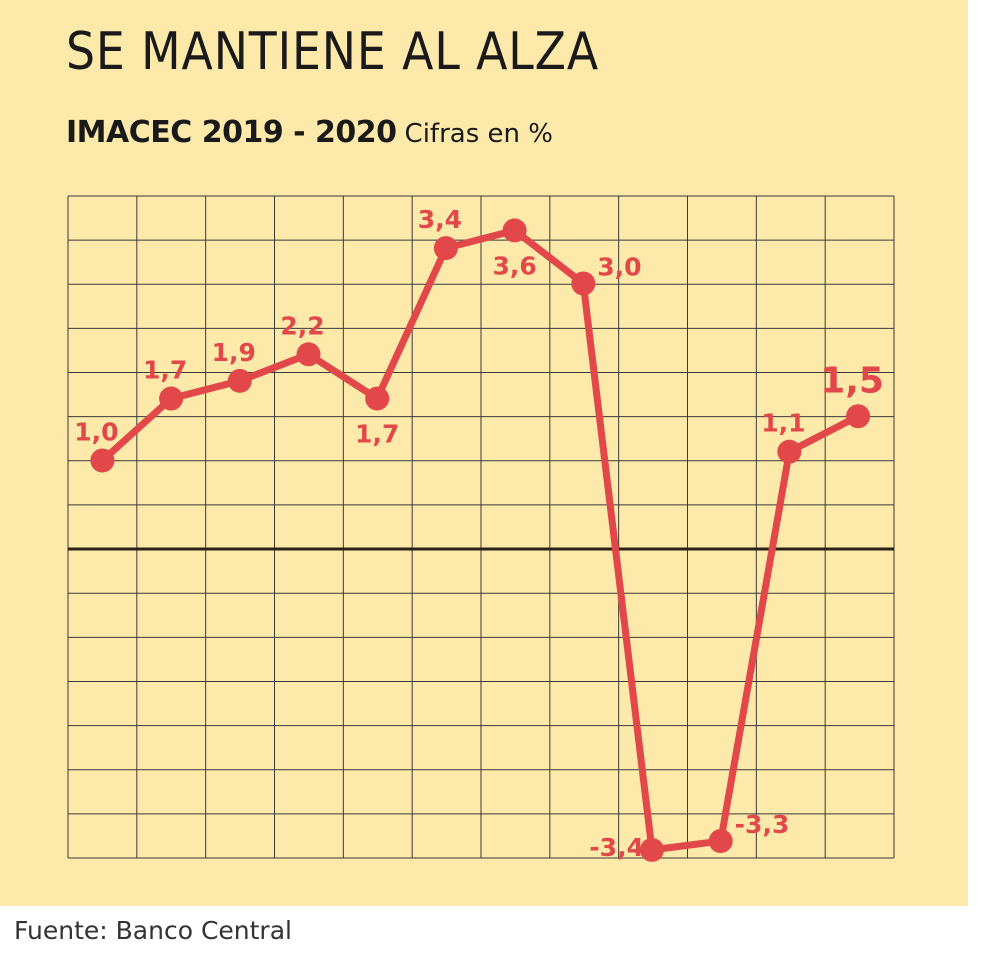 Image resolution: width=993 pixels, height=955 pixels. What do you see at coordinates (619, 267) in the screenshot?
I see `data-label: 3,0` at bounding box center [619, 267].